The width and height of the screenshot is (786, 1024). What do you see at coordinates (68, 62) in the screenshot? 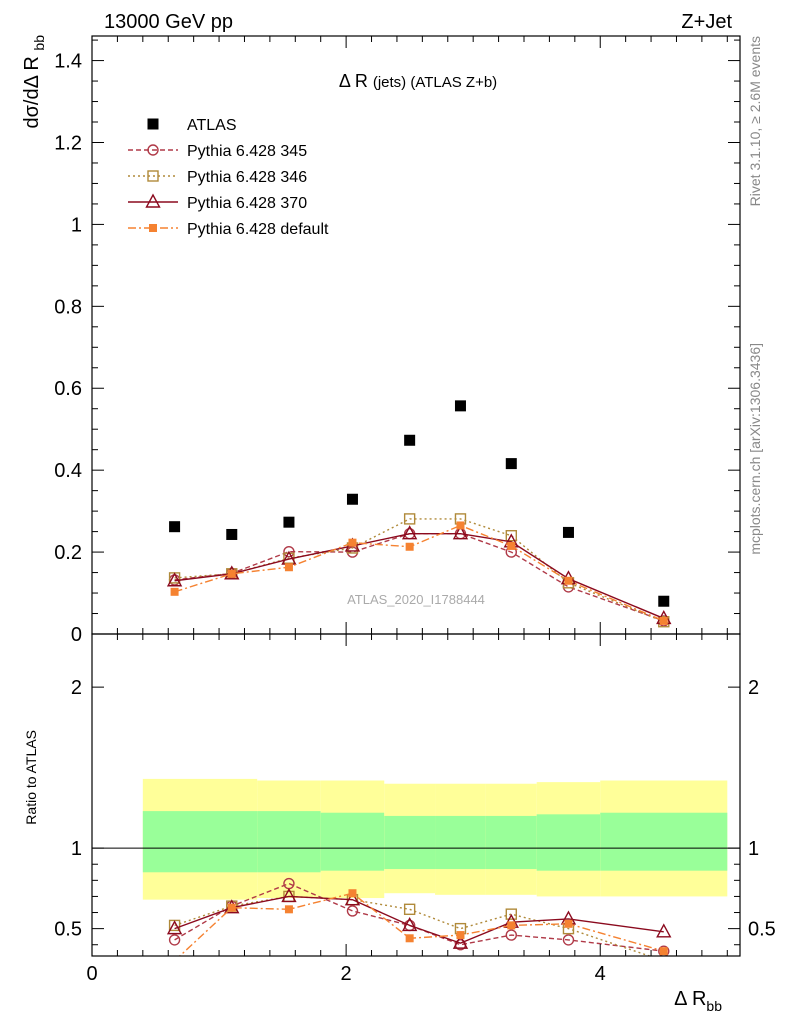
I see `y-tick-label: 1.4` at bounding box center [68, 62].